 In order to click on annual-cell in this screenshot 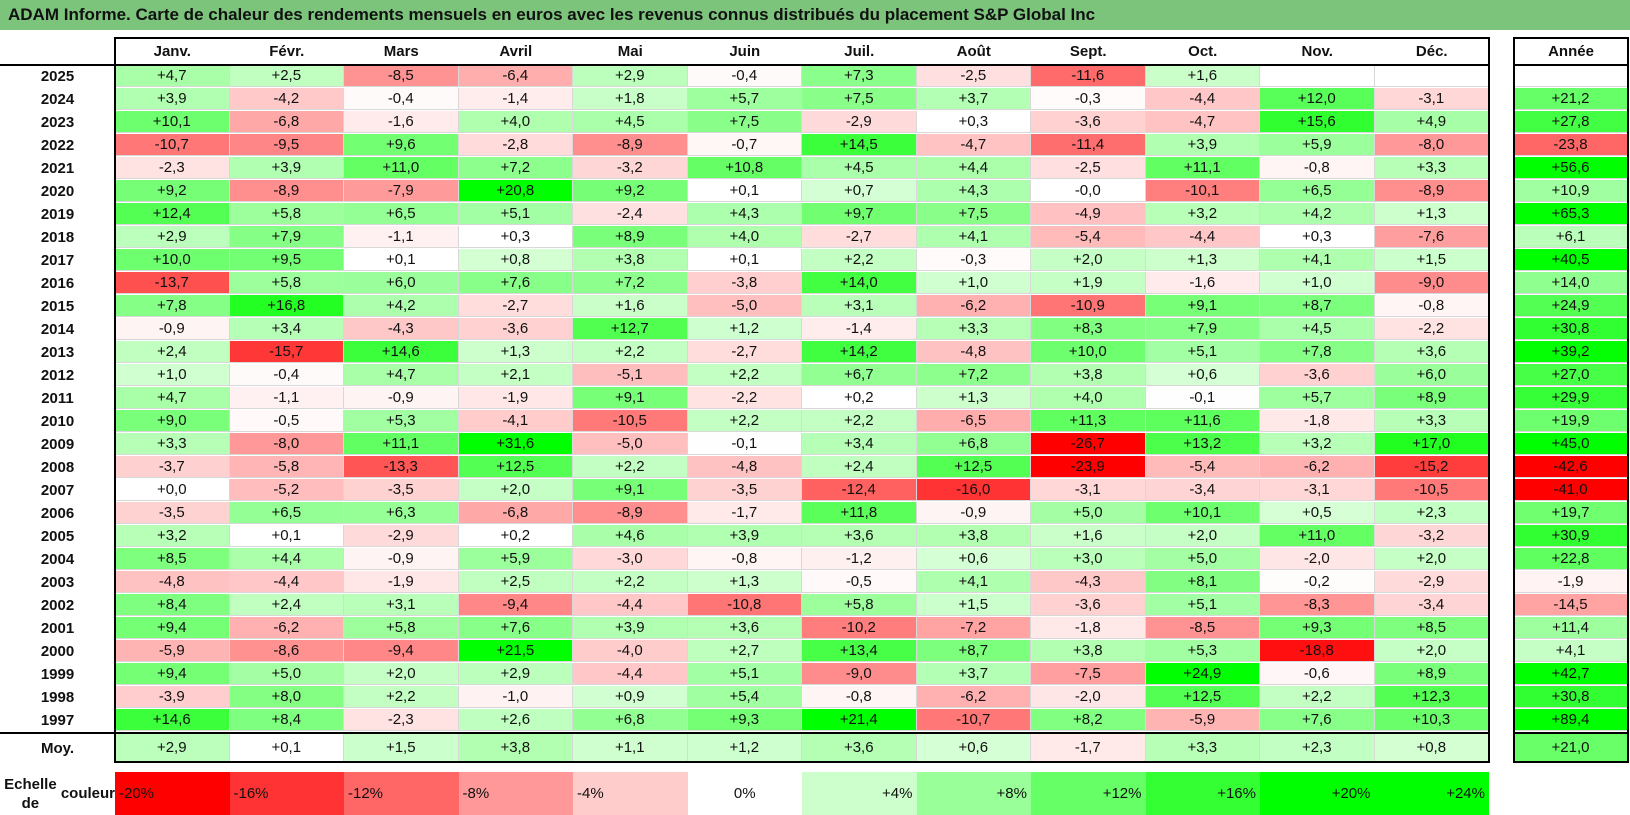, I will do `click(1571, 76)`.